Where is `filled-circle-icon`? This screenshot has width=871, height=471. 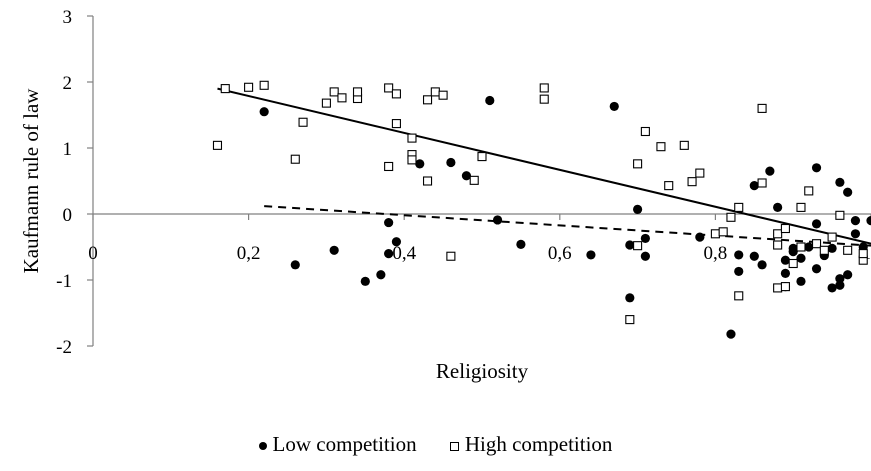 filled-circle-icon is located at coordinates (262, 446).